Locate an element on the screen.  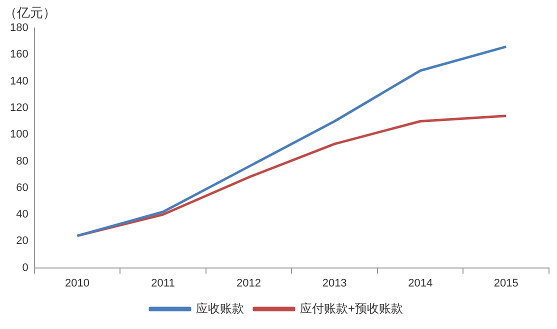
x-tick-label: 2014 is located at coordinates (420, 283).